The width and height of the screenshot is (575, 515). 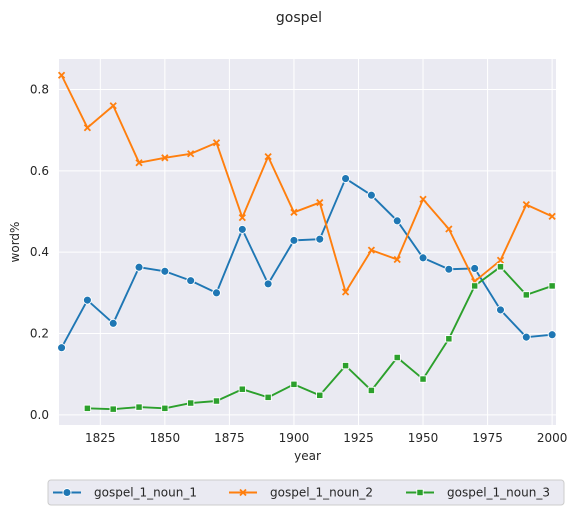 I want to click on x-axis-ticks: 1825 1850 1875 1900 1925 1950 1975 2000, so click(x=326, y=438).